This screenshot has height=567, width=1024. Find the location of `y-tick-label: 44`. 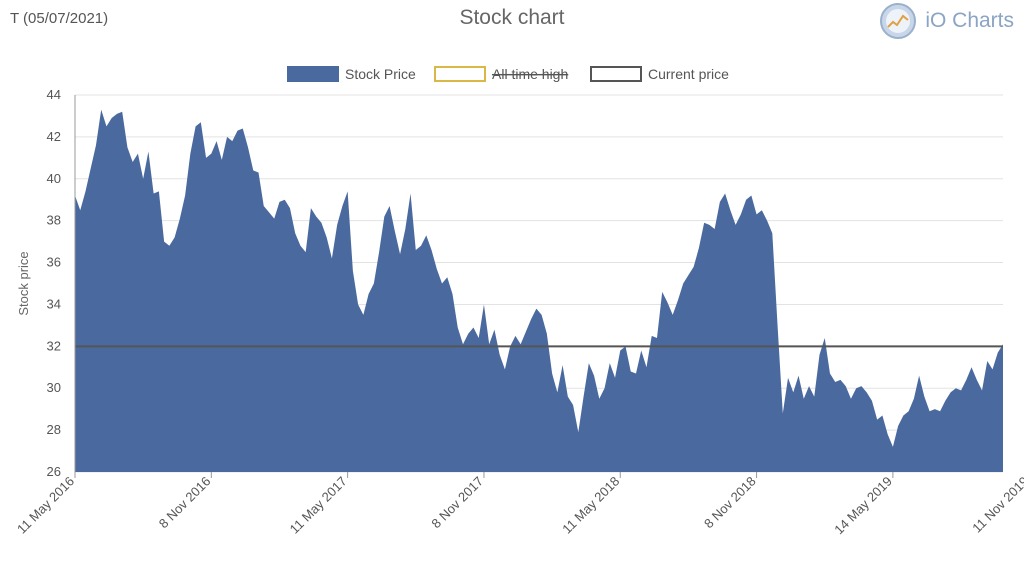

y-tick-label: 44 is located at coordinates (54, 94).